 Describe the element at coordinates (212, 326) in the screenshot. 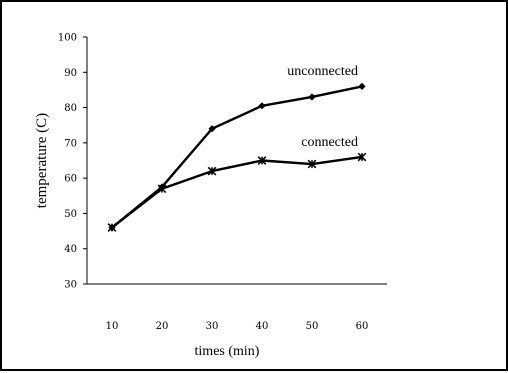

I see `x-tick-label: 30` at that location.